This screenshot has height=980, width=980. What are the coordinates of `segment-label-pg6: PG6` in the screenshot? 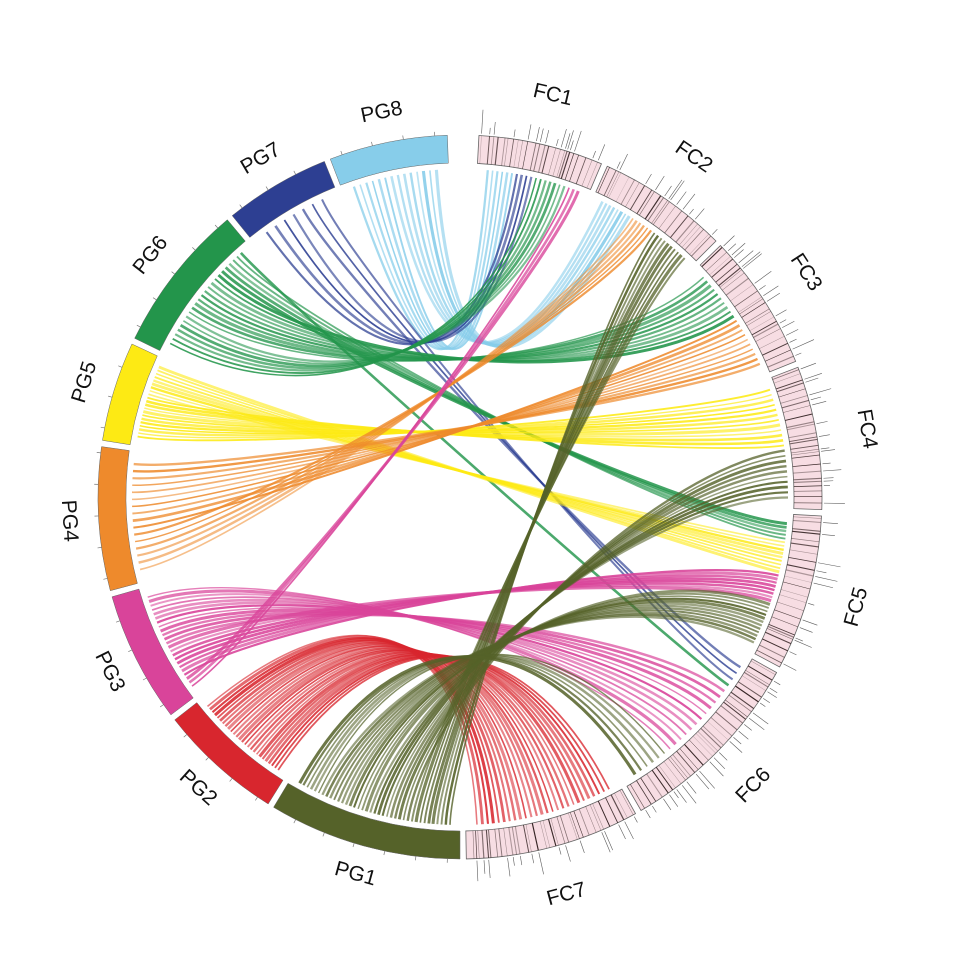 It's located at (150, 254).